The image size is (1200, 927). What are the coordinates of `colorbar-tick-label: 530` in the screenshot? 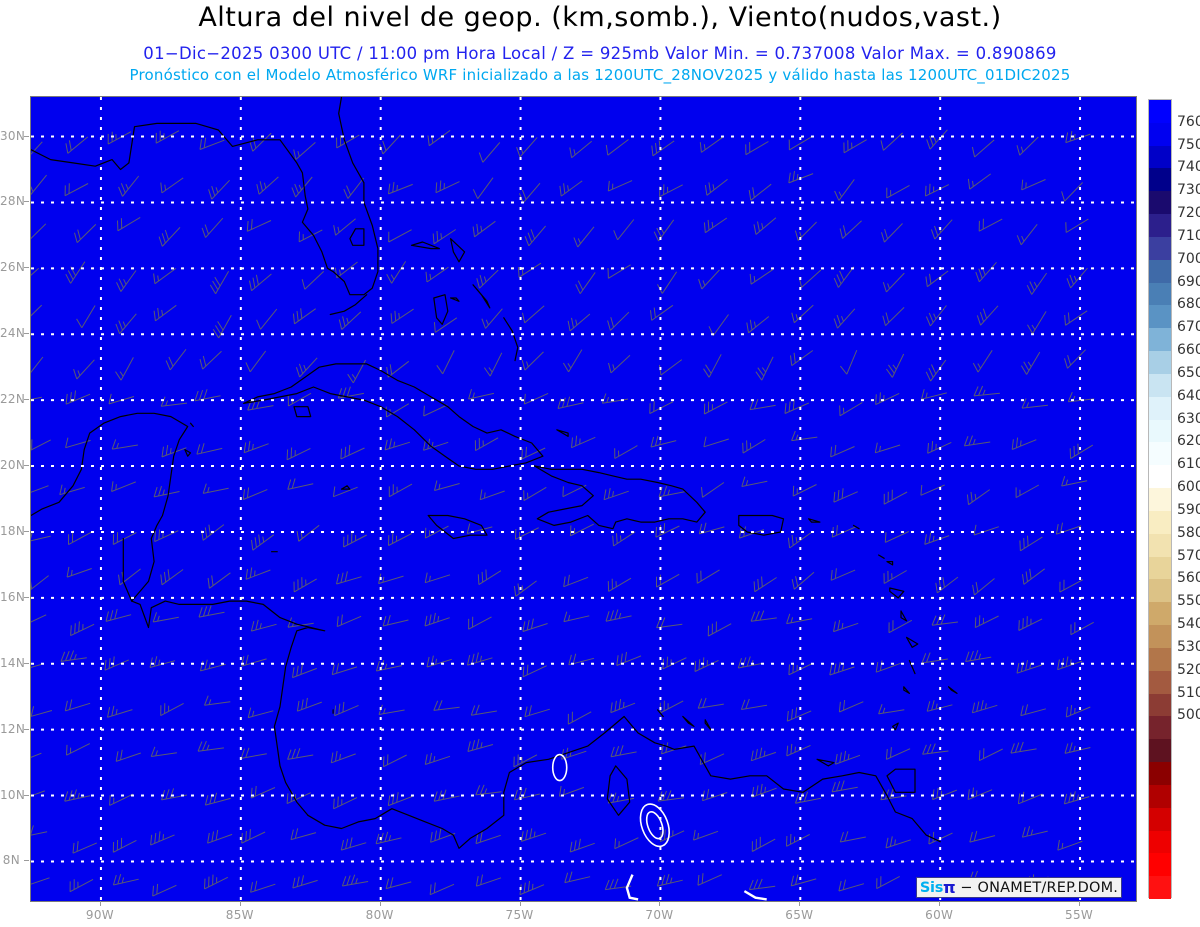 It's located at (1188, 646).